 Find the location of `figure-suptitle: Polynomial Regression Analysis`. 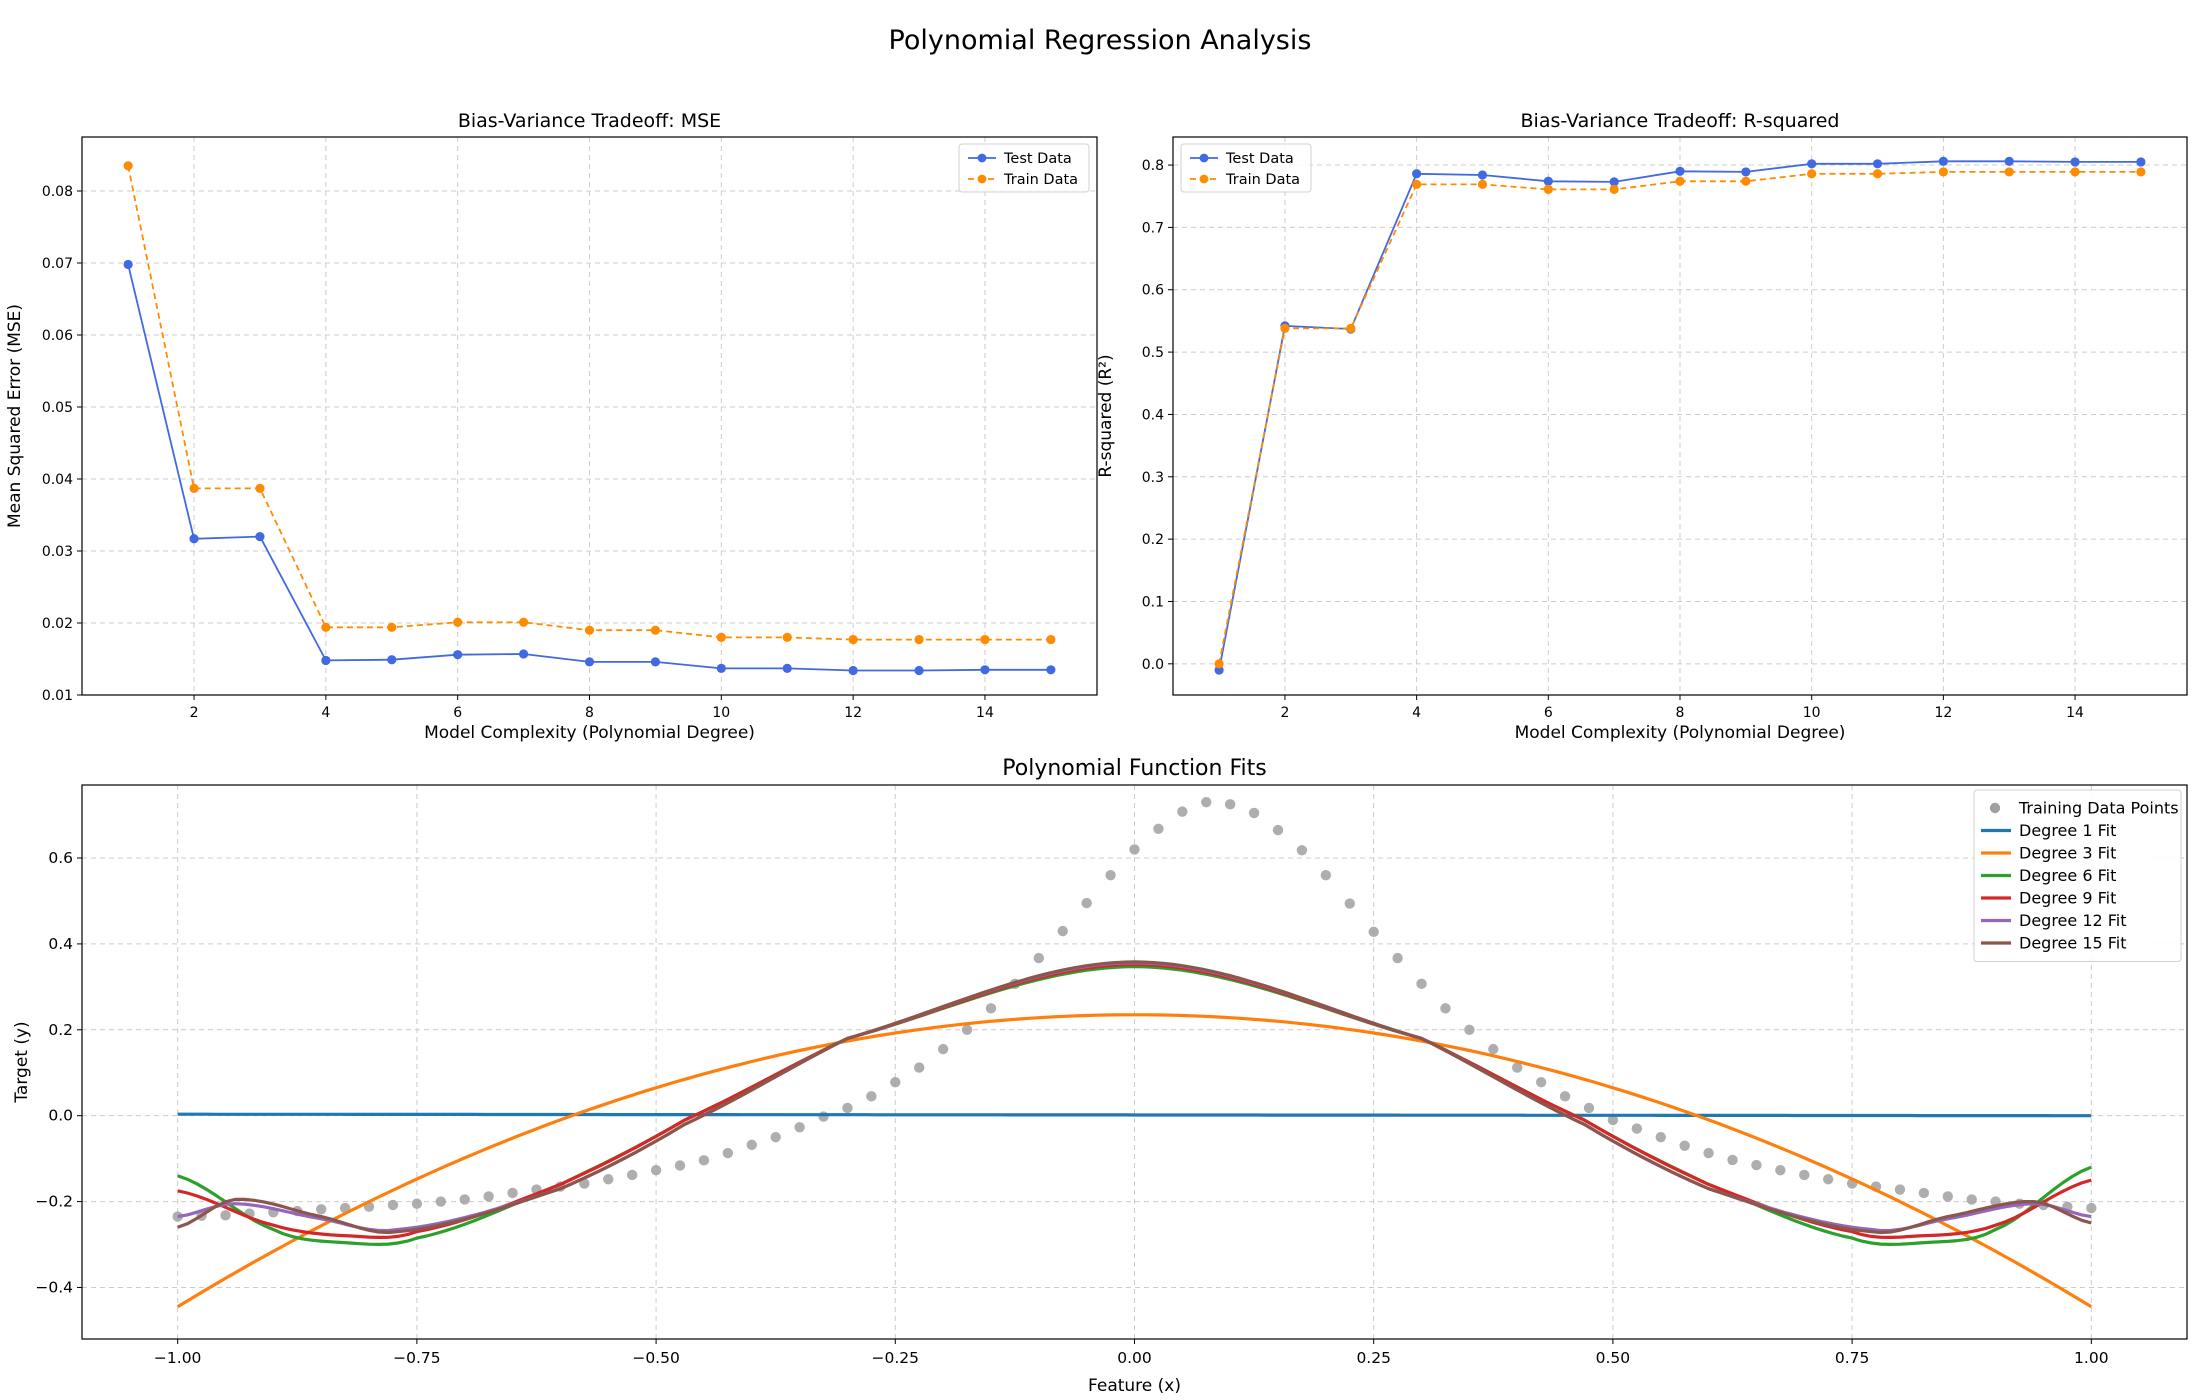

figure-suptitle: Polynomial Regression Analysis is located at coordinates (1100, 40).